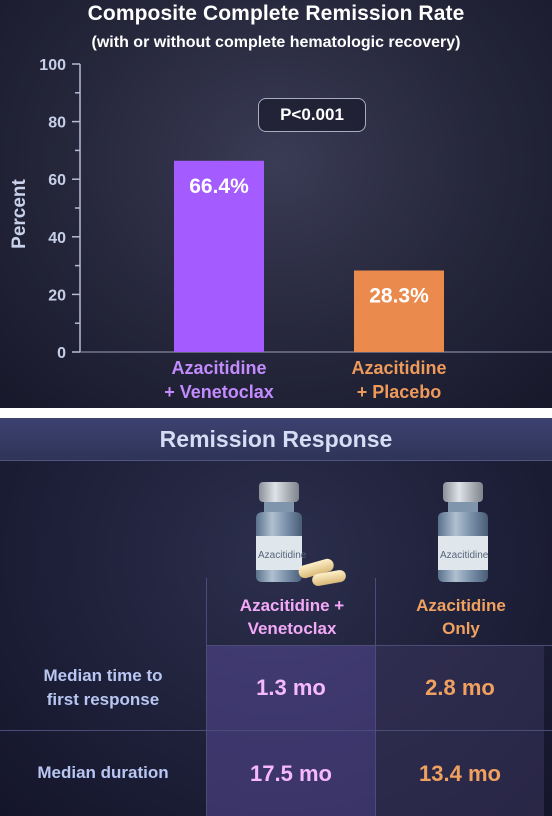 This screenshot has width=552, height=816. Describe the element at coordinates (103, 675) in the screenshot. I see `row-header-line: Median time to` at that location.